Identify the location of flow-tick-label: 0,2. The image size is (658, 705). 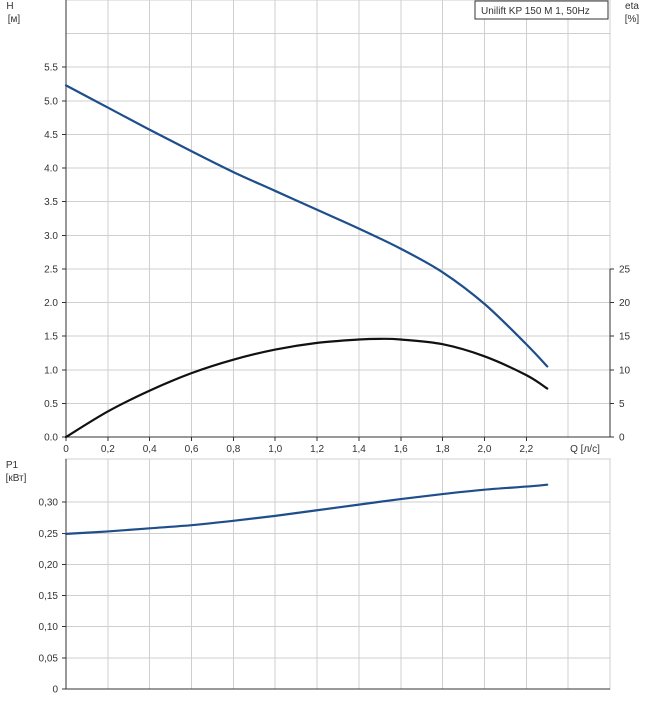
(108, 449).